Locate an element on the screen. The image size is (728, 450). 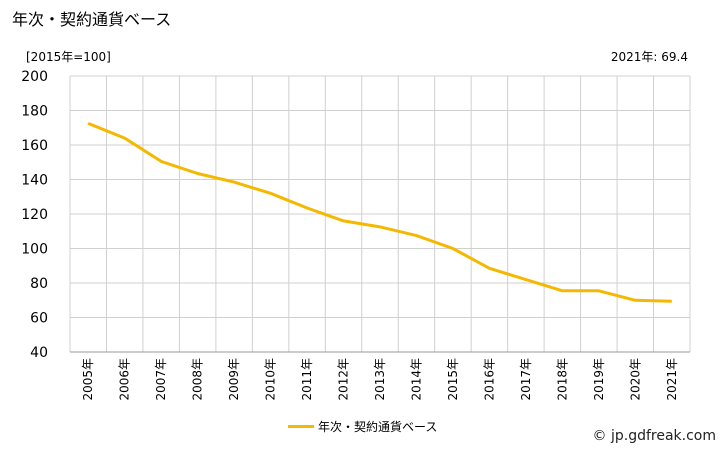
x-tick-label: 2007年 is located at coordinates (161, 379).